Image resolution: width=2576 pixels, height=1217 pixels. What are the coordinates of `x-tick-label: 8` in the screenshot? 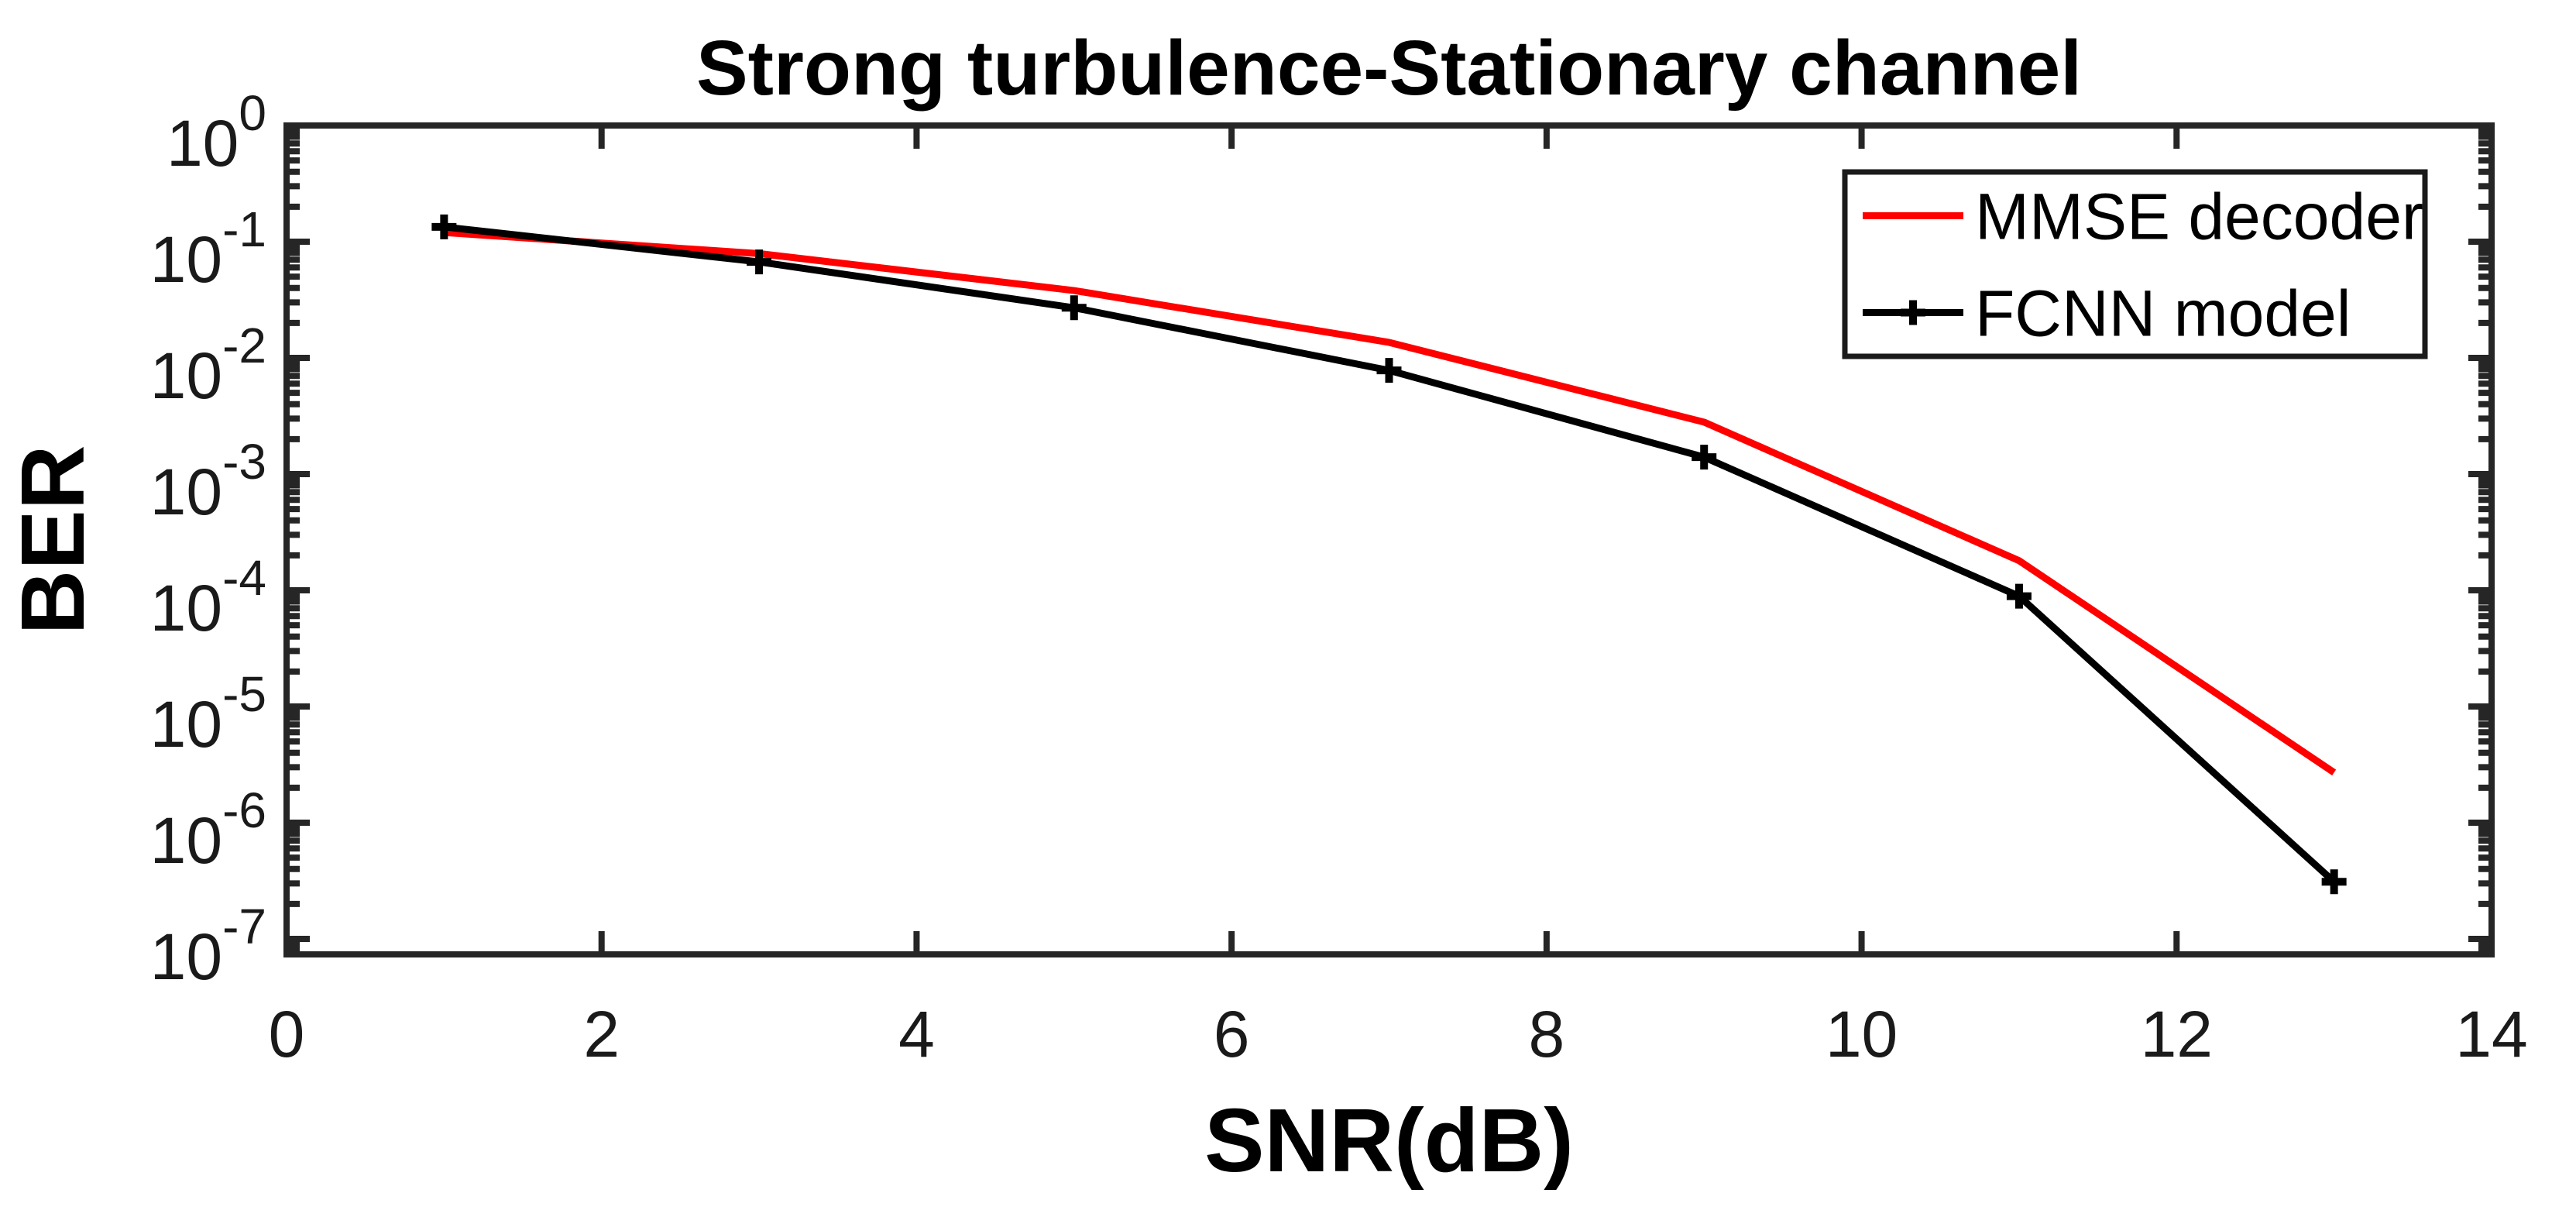 It's located at (1546, 1034).